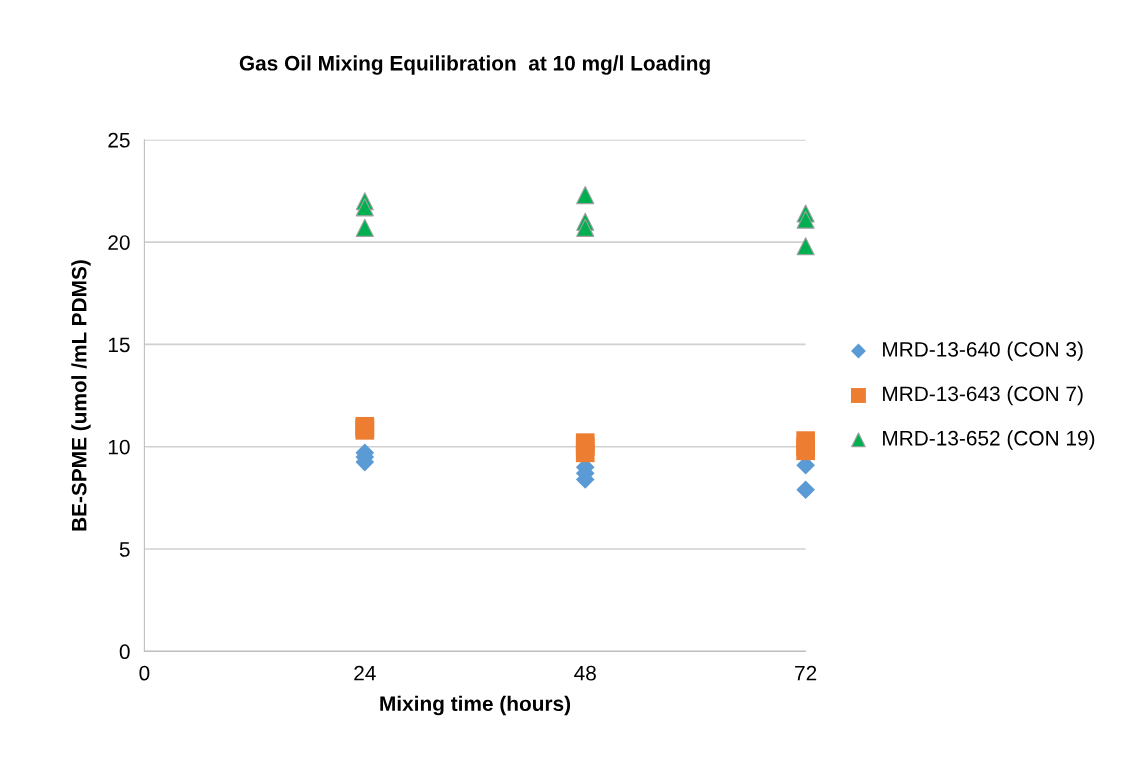 The width and height of the screenshot is (1146, 760). Describe the element at coordinates (119, 447) in the screenshot. I see `y-tick-label: 10` at that location.